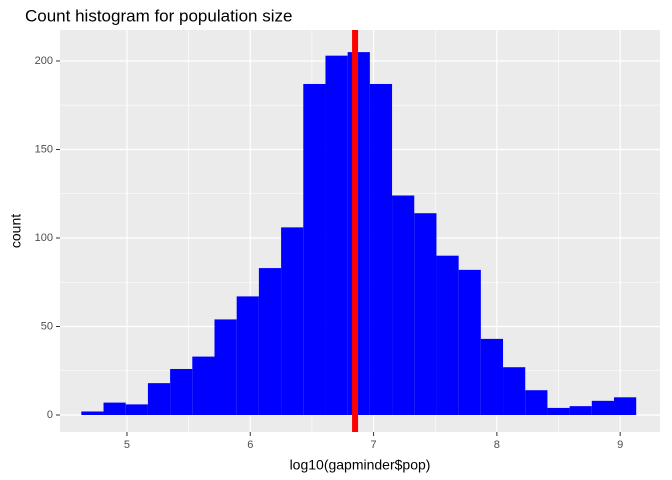  I want to click on x-tick-label: 5, so click(127, 445).